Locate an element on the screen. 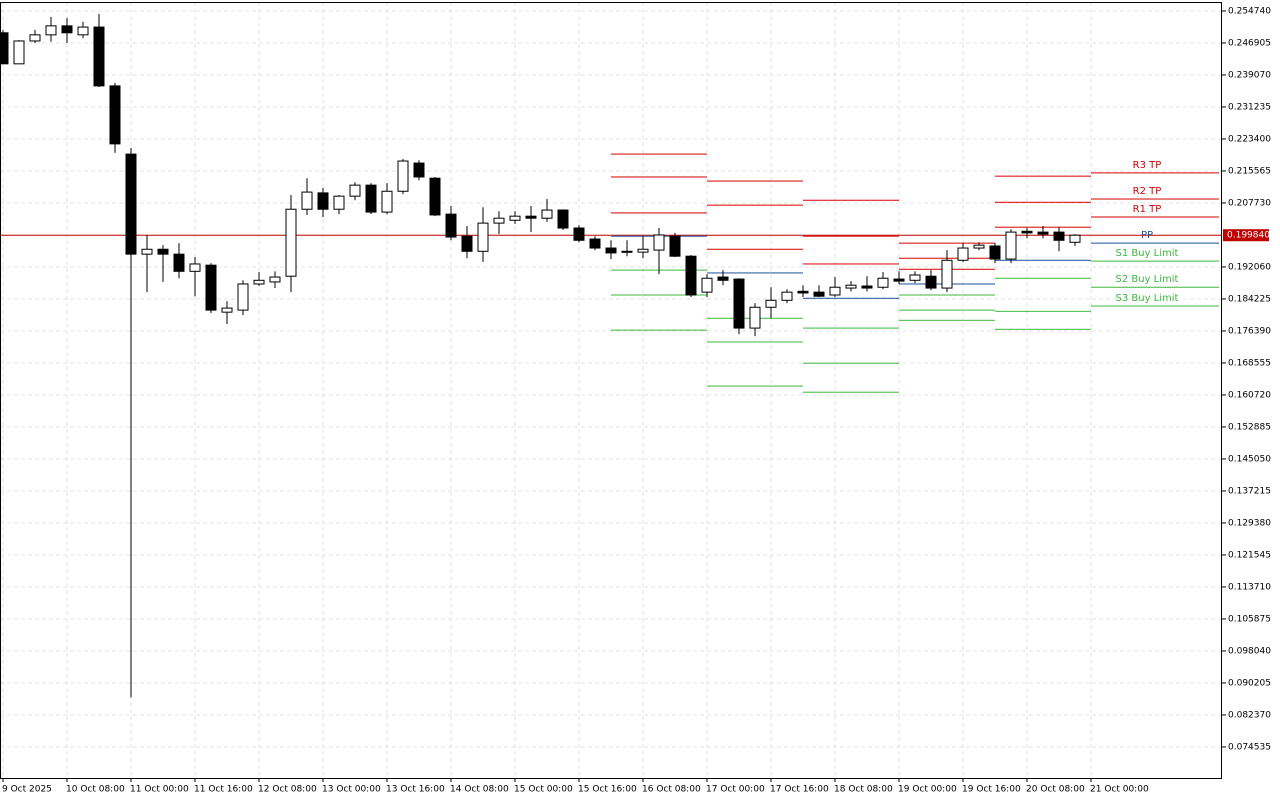 Image resolution: width=1280 pixels, height=800 pixels. x-tick-label: 11 Oct 00:00 is located at coordinates (159, 790).